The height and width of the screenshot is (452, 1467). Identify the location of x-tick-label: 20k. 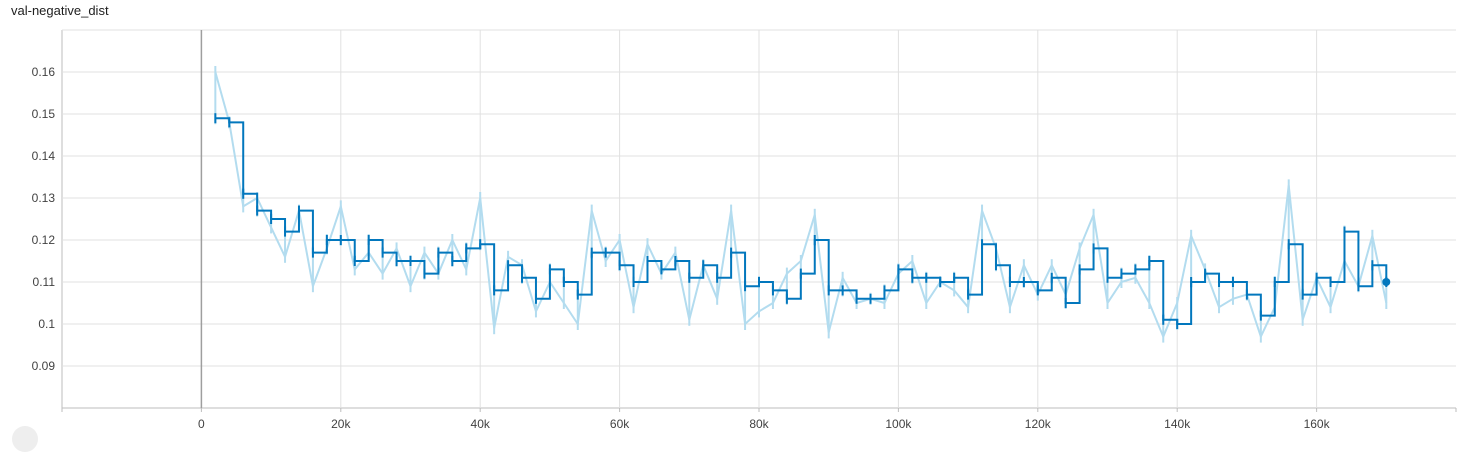
(341, 424).